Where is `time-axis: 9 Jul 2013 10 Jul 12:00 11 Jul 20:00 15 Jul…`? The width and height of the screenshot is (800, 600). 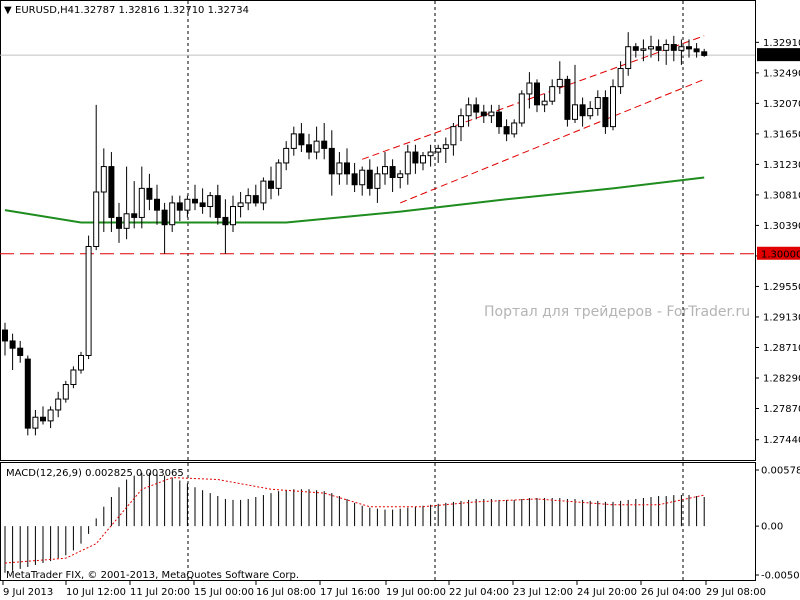
time-axis: 9 Jul 2013 10 Jul 12:00 11 Jul 20:00 15 Jul… is located at coordinates (384, 589).